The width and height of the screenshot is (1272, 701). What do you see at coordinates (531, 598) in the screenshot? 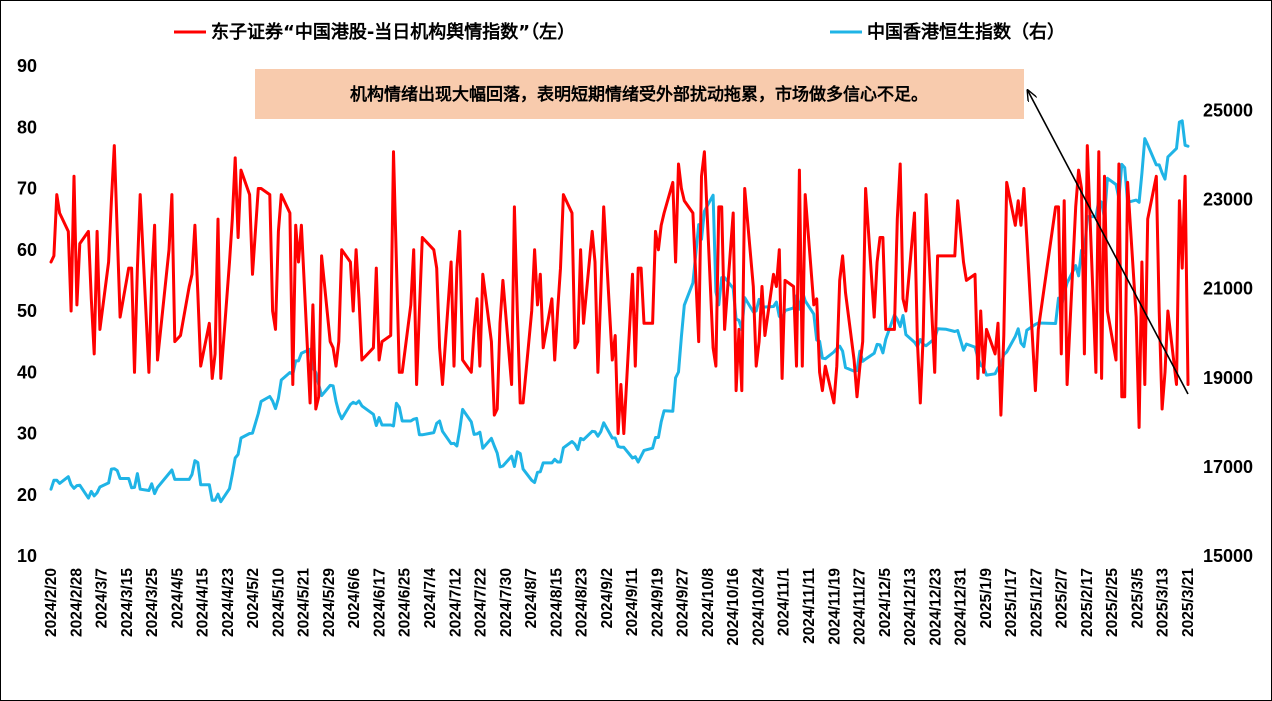
I see `x-tick-label: 2024/8/7` at bounding box center [531, 598].